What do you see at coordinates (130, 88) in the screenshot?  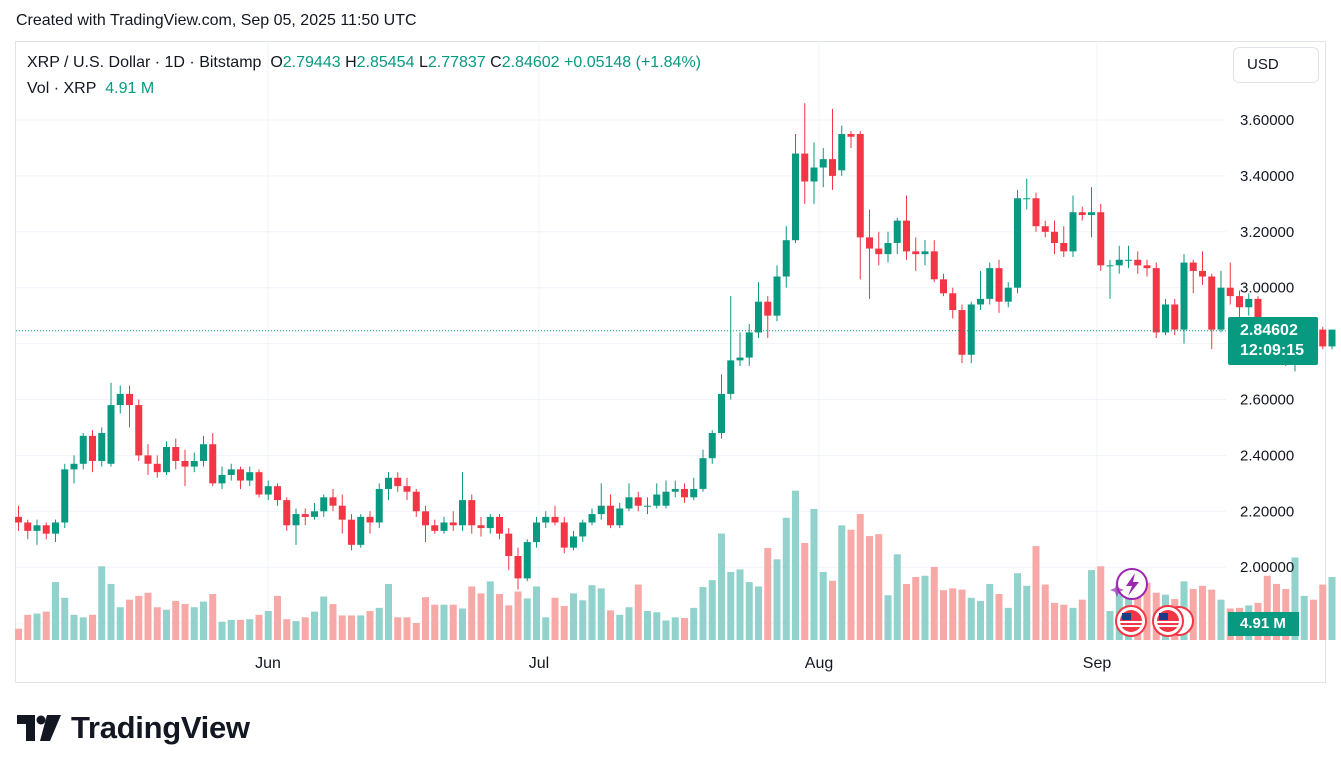 I see `volume-value: 4.91 M` at bounding box center [130, 88].